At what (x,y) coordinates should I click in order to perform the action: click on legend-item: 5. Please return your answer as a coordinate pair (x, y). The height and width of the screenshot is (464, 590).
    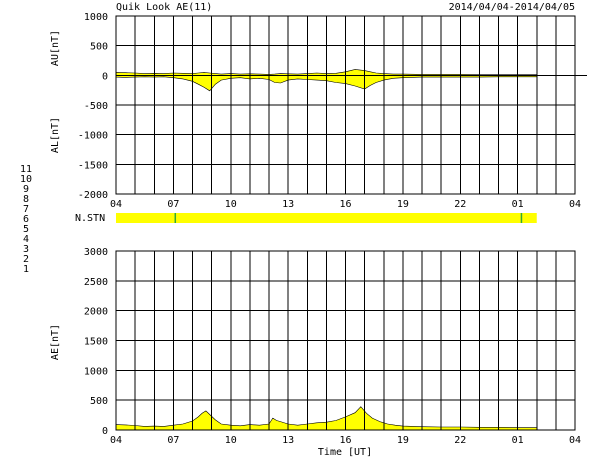
    Looking at the image, I should click on (26, 229).